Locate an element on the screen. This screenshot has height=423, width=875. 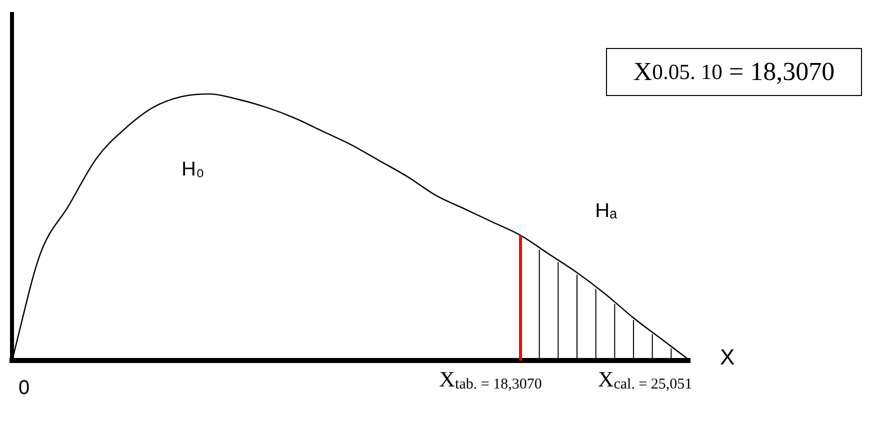
annotation: Hₐ is located at coordinates (606, 211).